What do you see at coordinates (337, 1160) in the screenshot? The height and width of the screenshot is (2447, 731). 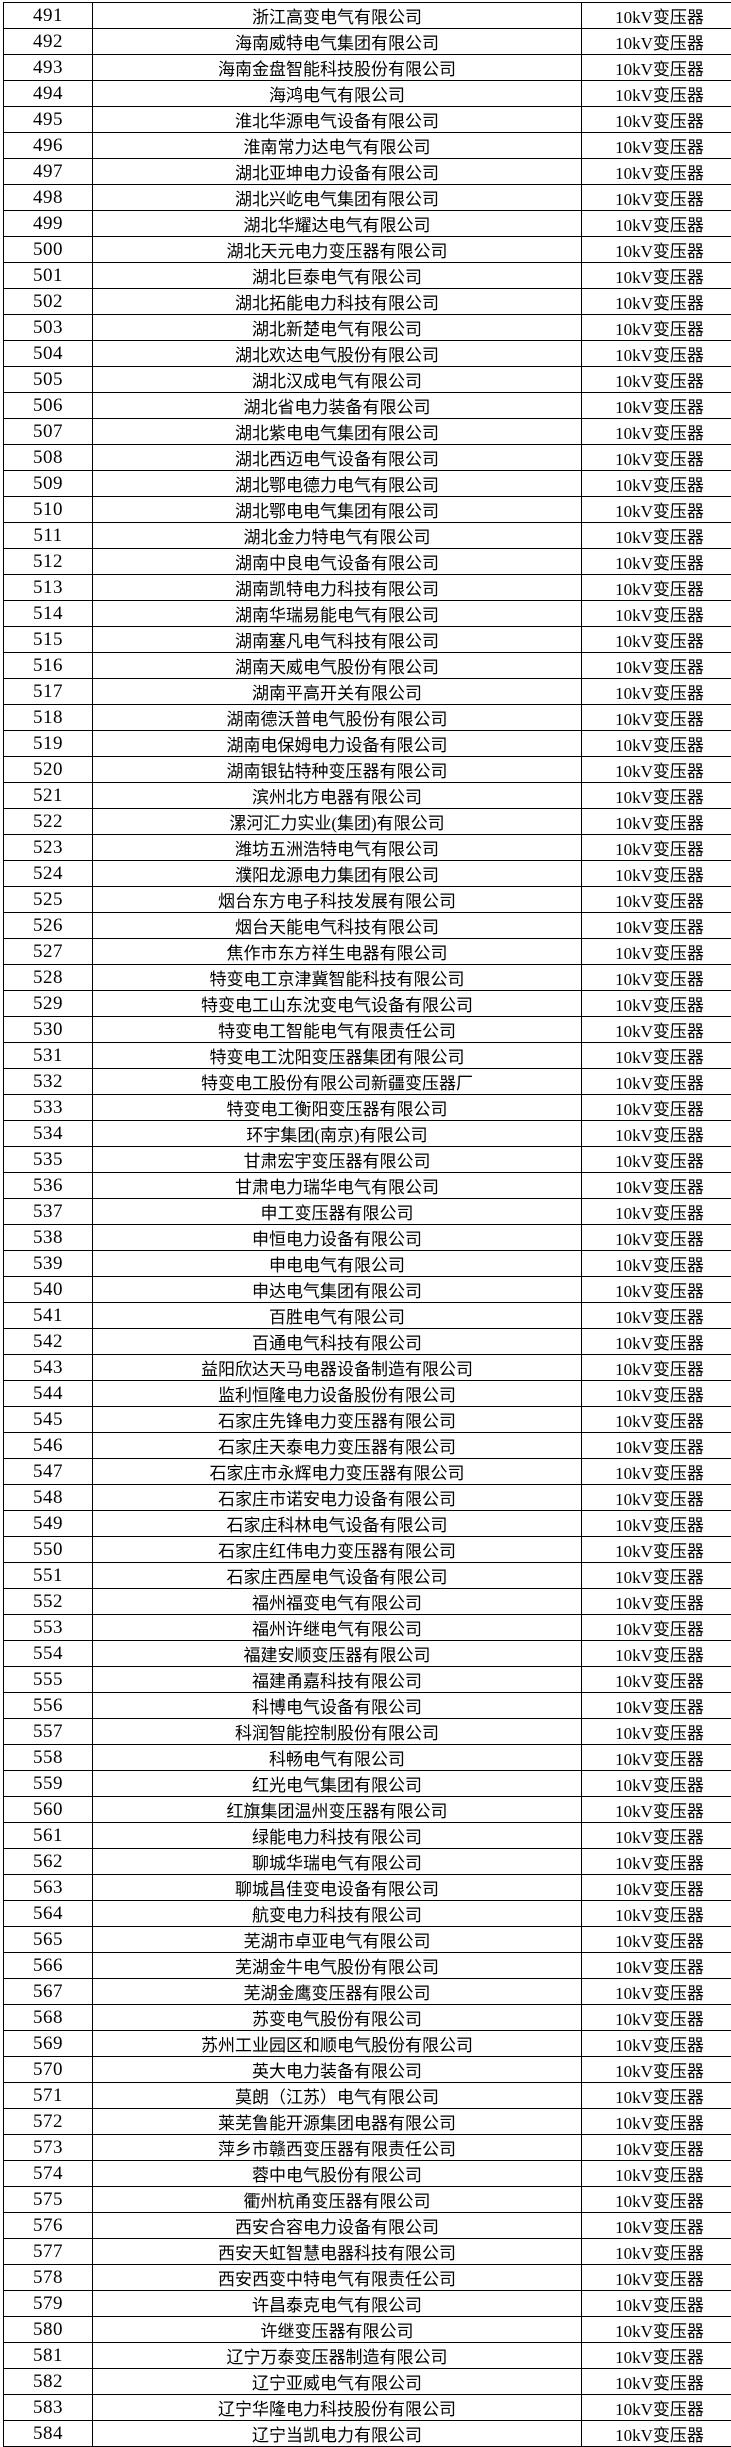 I see `company-name: 甘肃宏宇变压器有限公司` at bounding box center [337, 1160].